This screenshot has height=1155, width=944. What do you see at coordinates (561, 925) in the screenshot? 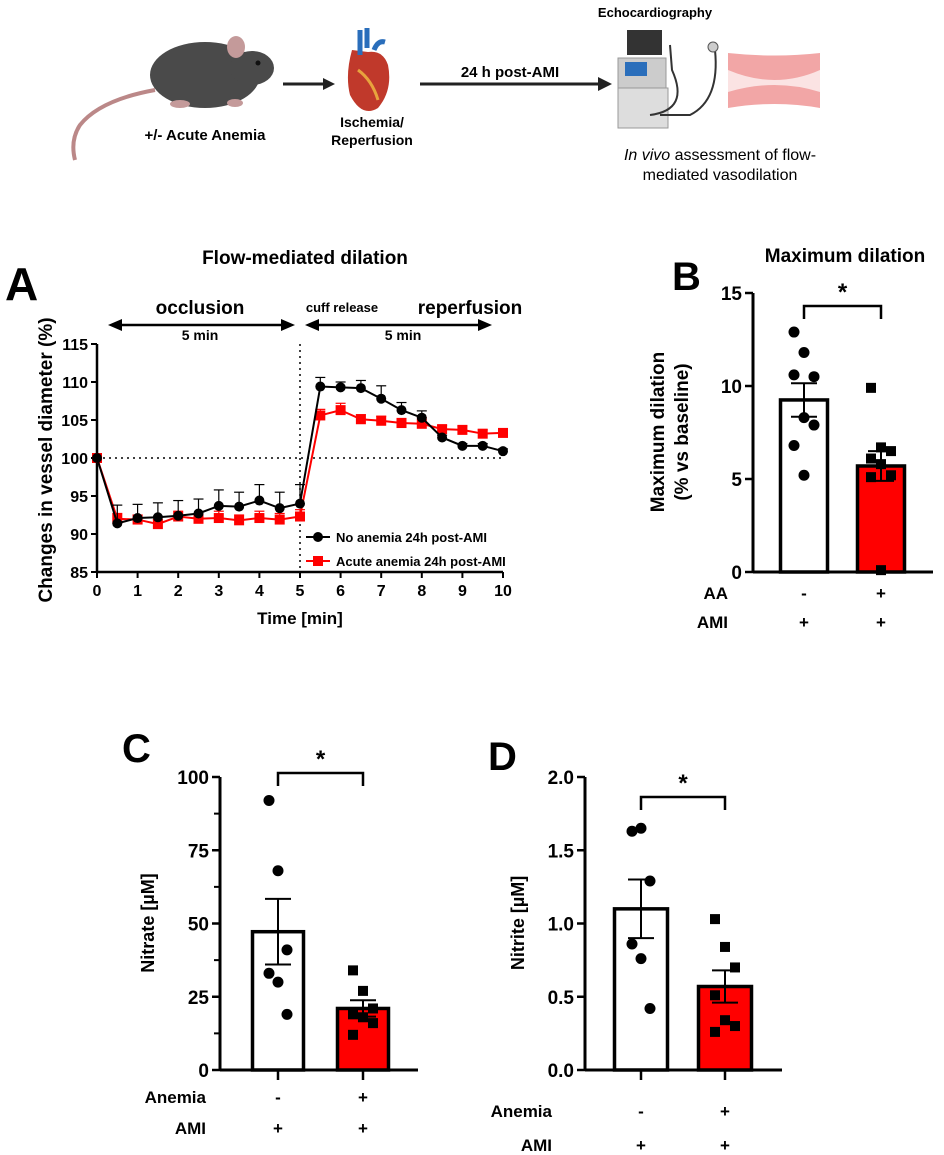
I see `y-tick-label: 1.0` at bounding box center [561, 925].